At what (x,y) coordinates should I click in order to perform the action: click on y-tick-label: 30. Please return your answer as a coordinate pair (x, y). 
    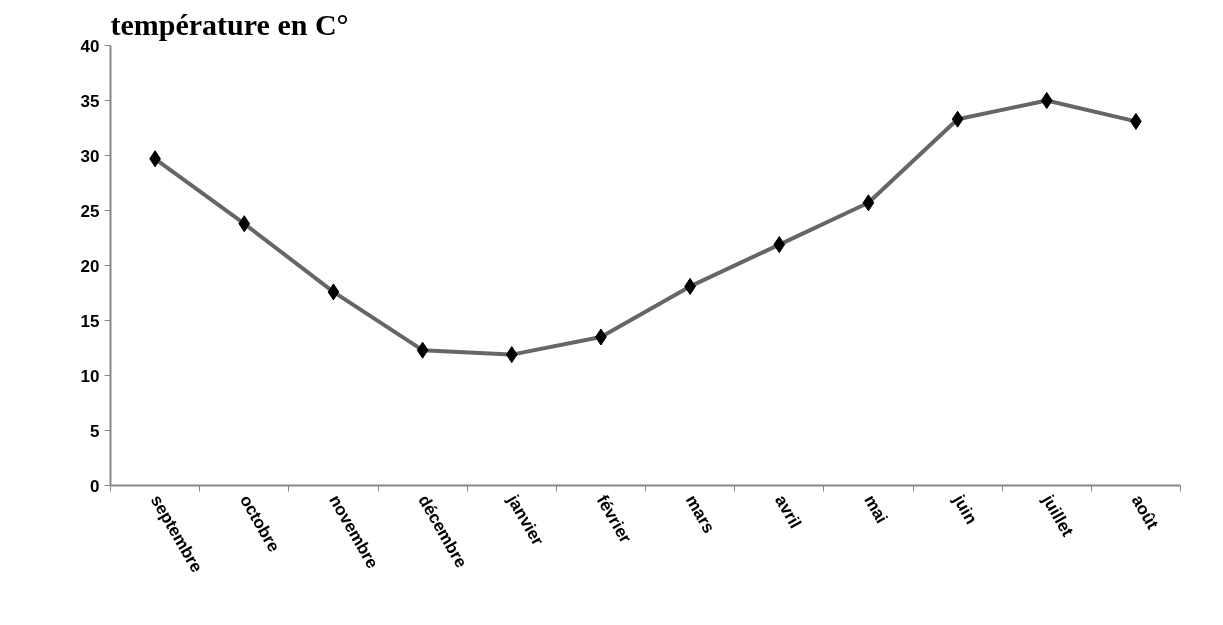
    Looking at the image, I should click on (90, 156).